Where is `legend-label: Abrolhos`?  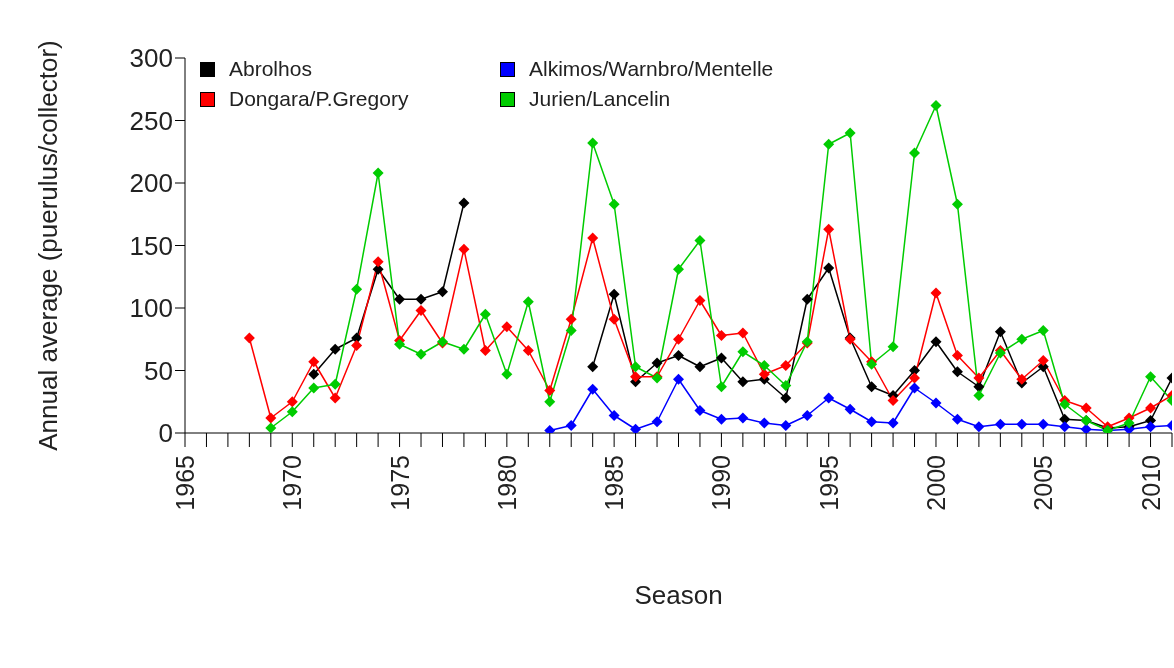 legend-label: Abrolhos is located at coordinates (270, 69).